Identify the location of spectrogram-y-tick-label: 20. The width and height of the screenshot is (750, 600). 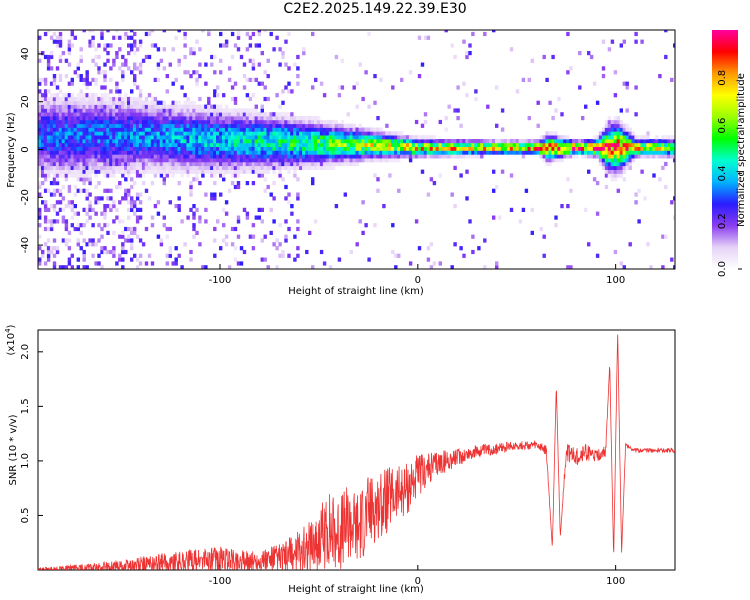
(25, 101).